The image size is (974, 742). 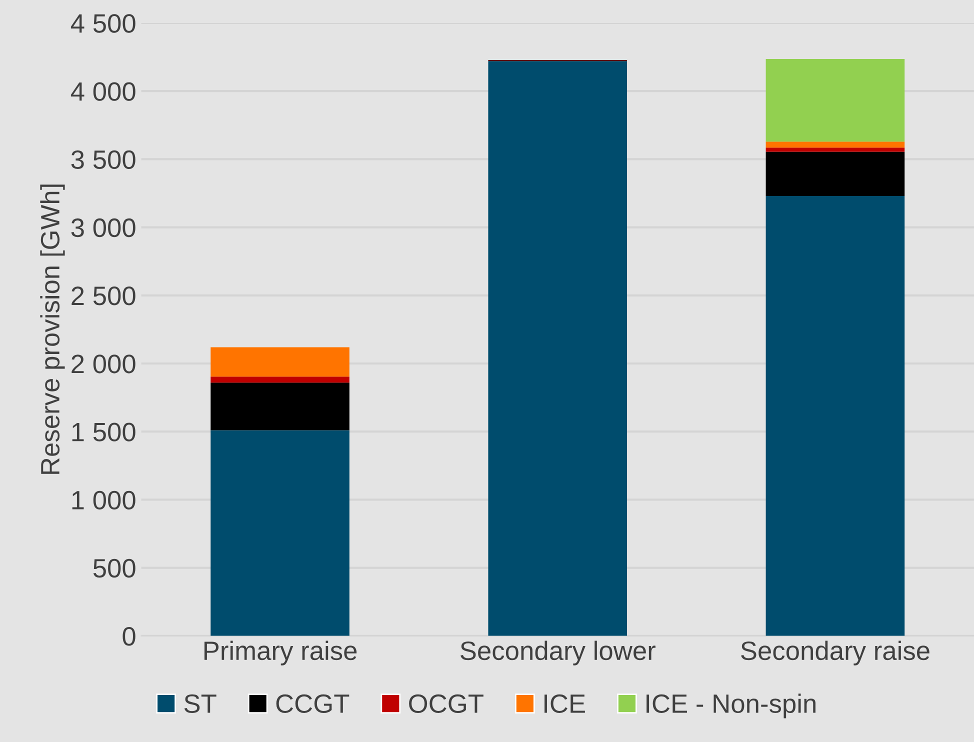 What do you see at coordinates (103, 91) in the screenshot?
I see `y-tick-label: 4 000` at bounding box center [103, 91].